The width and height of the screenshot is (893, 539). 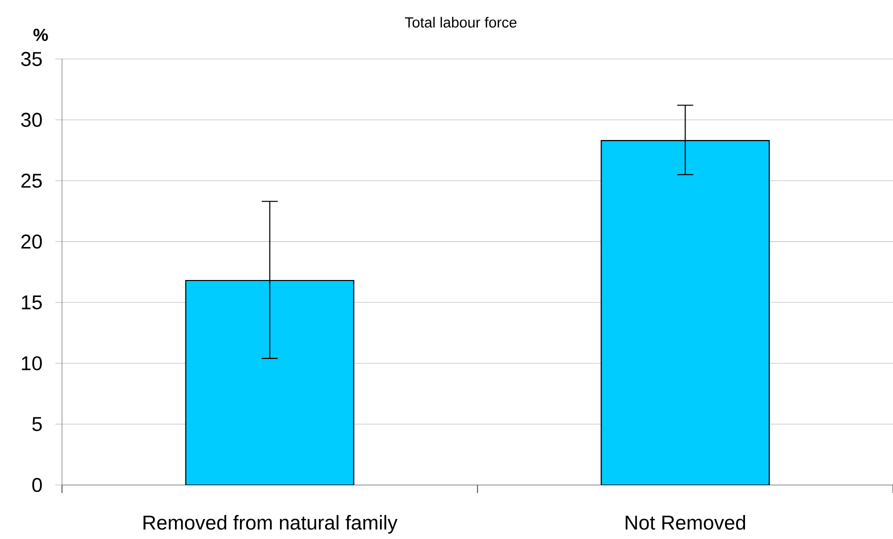 What do you see at coordinates (31, 59) in the screenshot?
I see `y-tick-label: 35` at bounding box center [31, 59].